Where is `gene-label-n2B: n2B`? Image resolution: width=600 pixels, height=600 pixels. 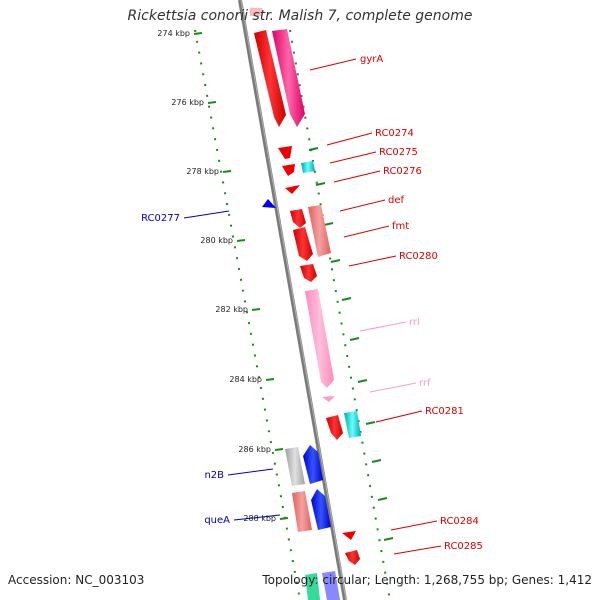 gene-label-n2B: n2B is located at coordinates (214, 475).